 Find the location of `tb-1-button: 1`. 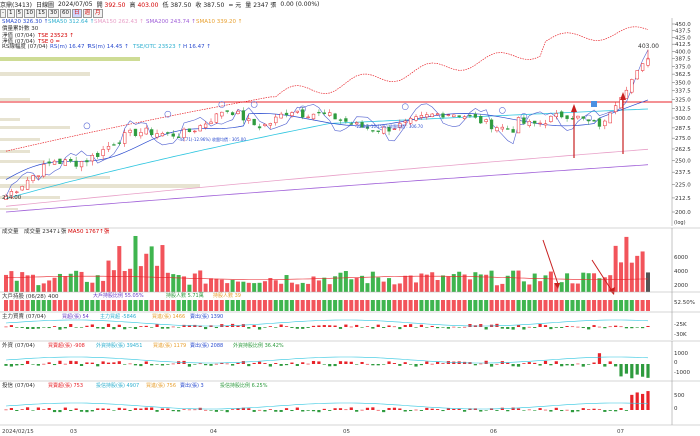

tb-1-button: 1 is located at coordinates (11, 13).